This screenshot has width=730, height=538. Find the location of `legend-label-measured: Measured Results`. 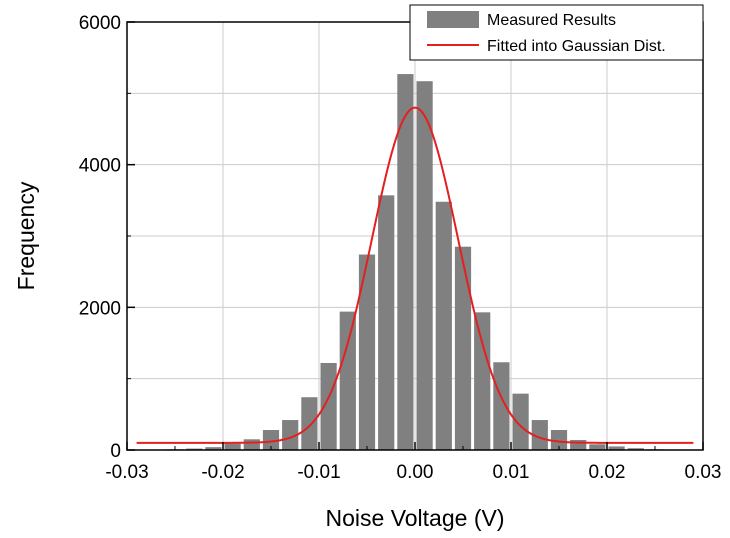

legend-label-measured: Measured Results is located at coordinates (551, 20).